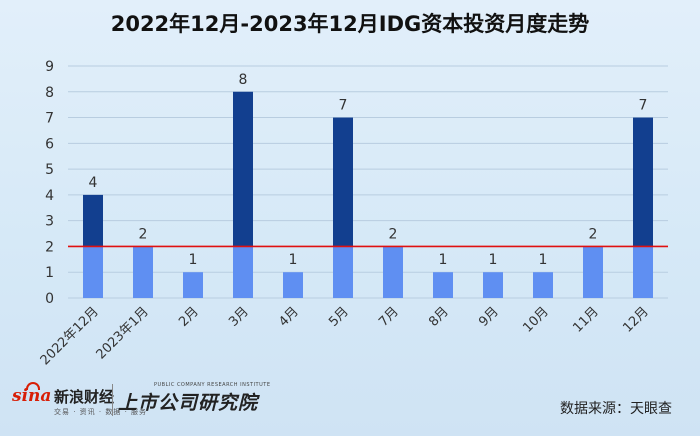 The image size is (700, 436). What do you see at coordinates (49, 222) in the screenshot?
I see `y-tick-label: 3` at bounding box center [49, 222].